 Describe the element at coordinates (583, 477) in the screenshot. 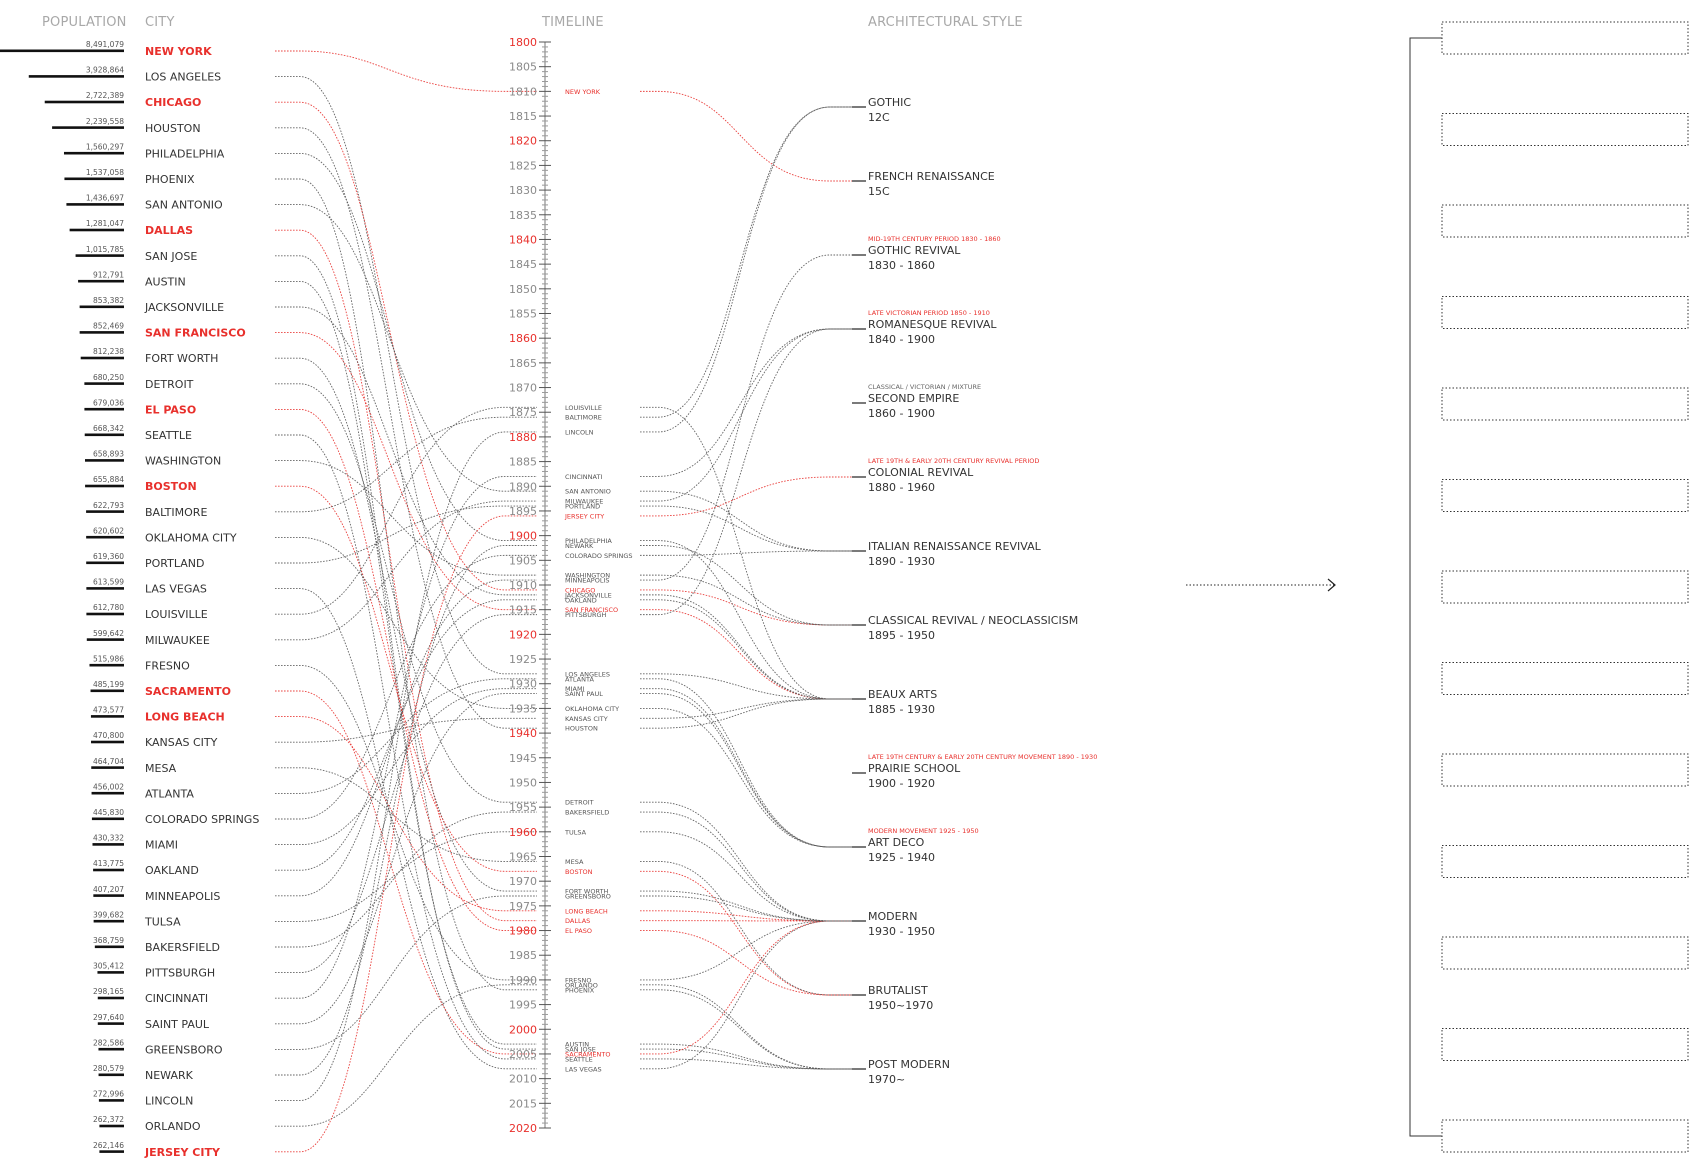

I see `timeline-city-label: CINCINNATI` at that location.